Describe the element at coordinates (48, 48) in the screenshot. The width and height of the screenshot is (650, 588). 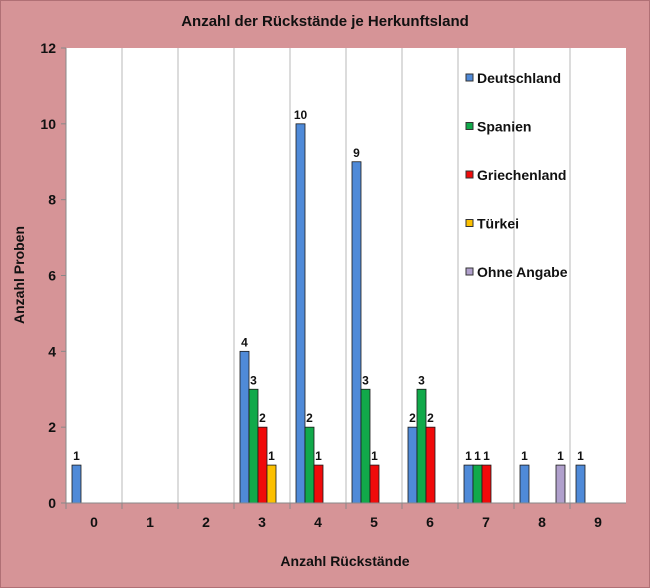
I see `y-tick-label: 12` at that location.